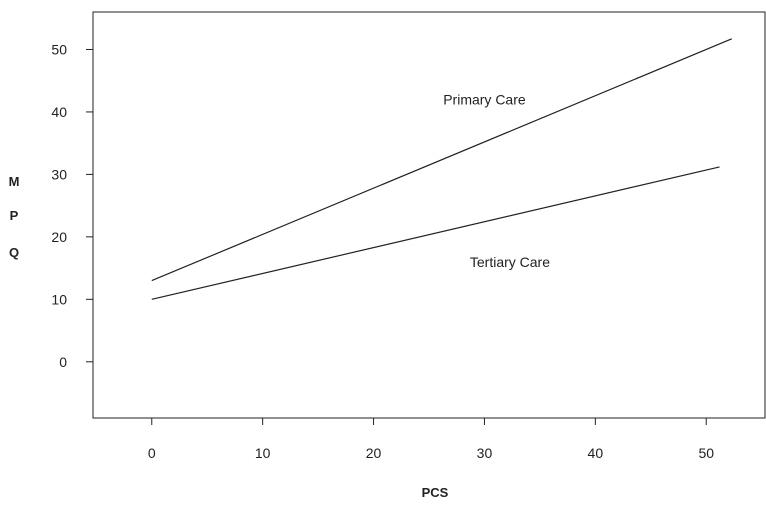 The height and width of the screenshot is (505, 766). I want to click on x-tick-label: 10, so click(263, 453).